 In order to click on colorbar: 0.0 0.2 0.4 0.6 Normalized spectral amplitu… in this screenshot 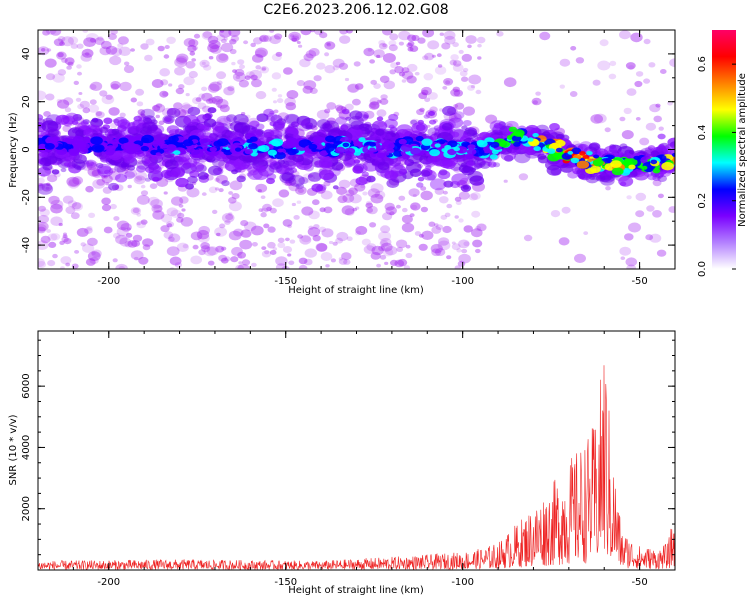, I will do `click(722, 153)`.